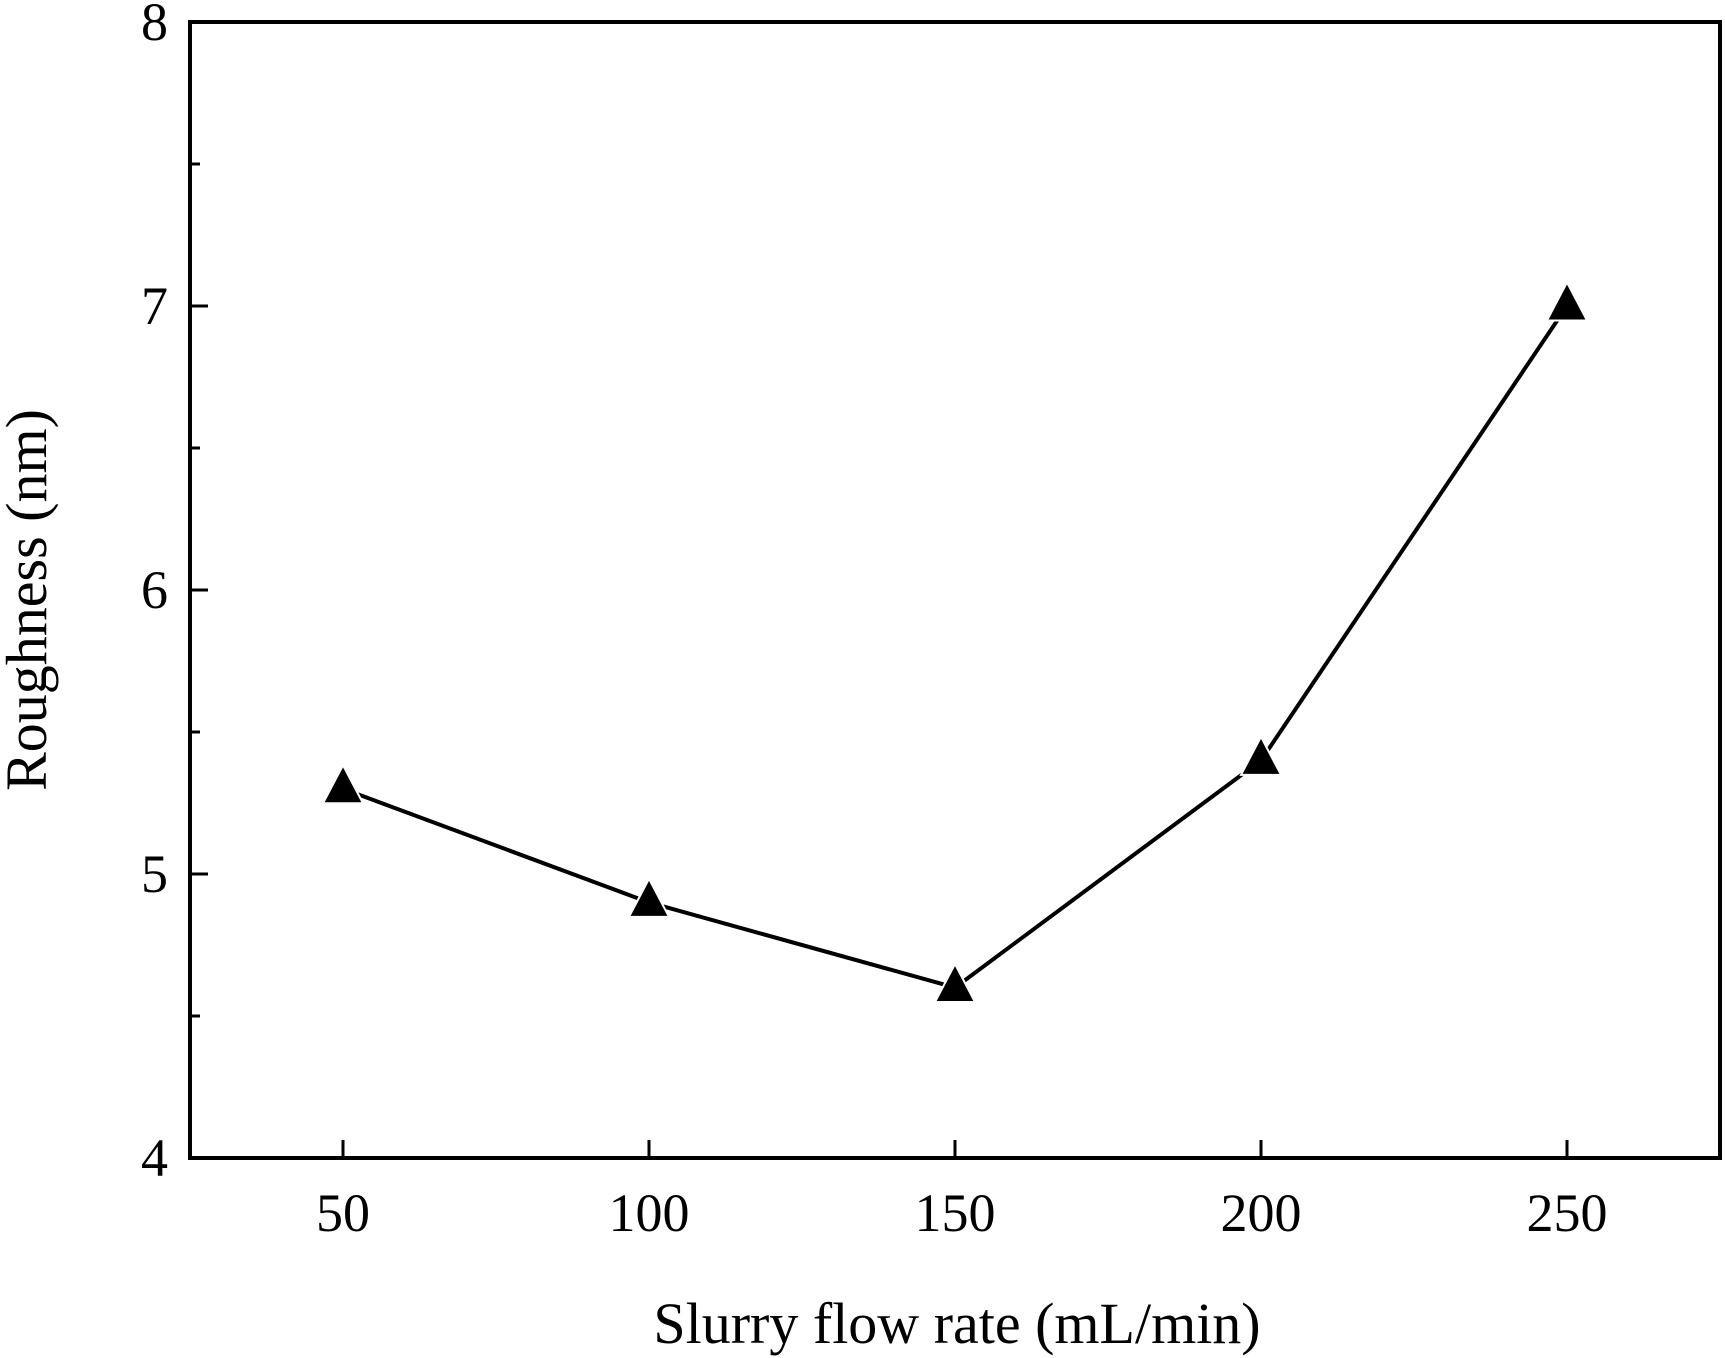 The width and height of the screenshot is (1725, 1358). What do you see at coordinates (1567, 1213) in the screenshot?
I see `x-tick-label: 250` at bounding box center [1567, 1213].